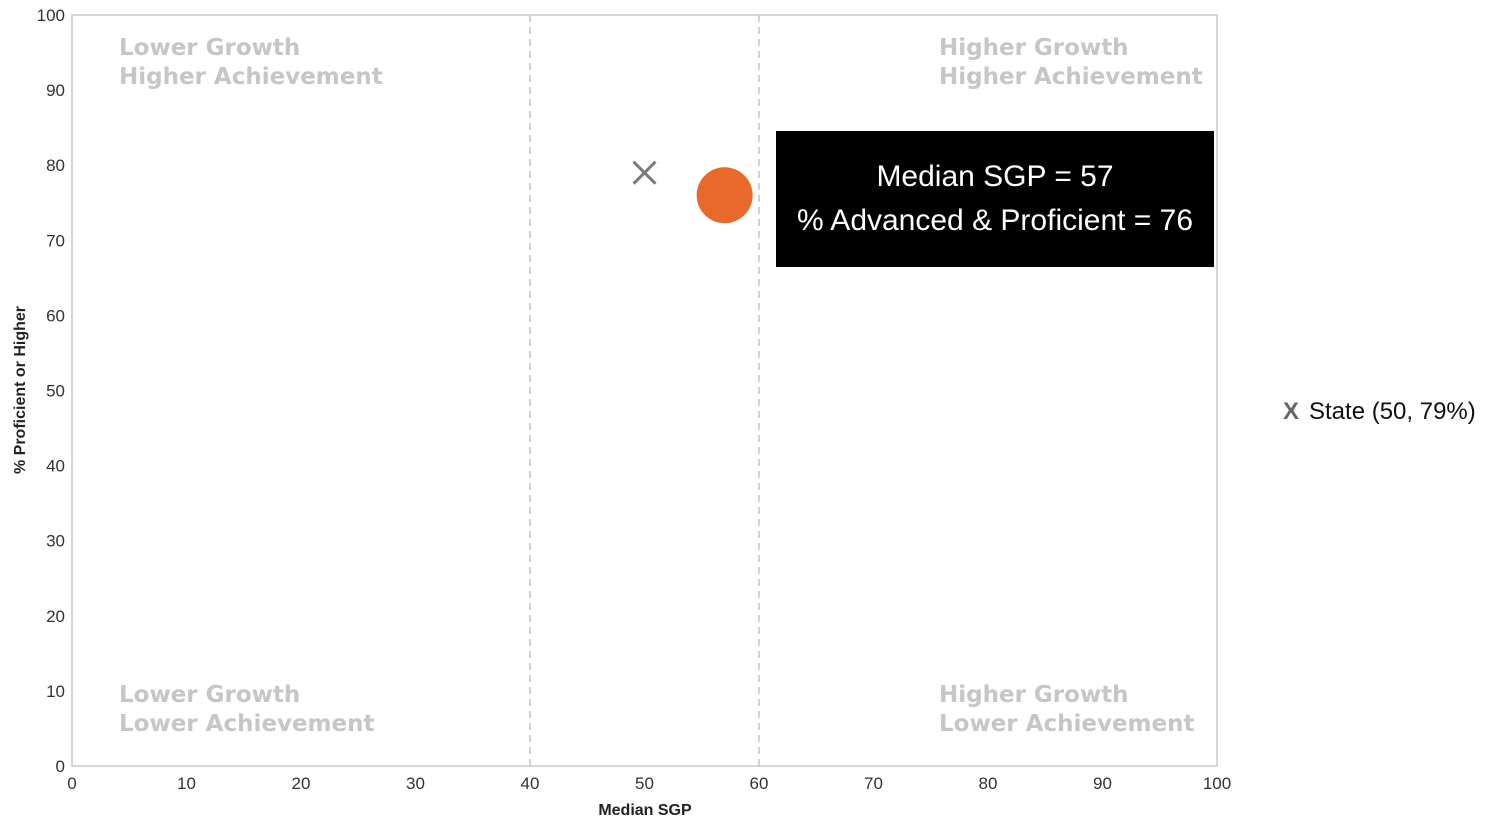 The width and height of the screenshot is (1501, 818). What do you see at coordinates (55, 691) in the screenshot?
I see `y-tick-label-10: 10` at bounding box center [55, 691].